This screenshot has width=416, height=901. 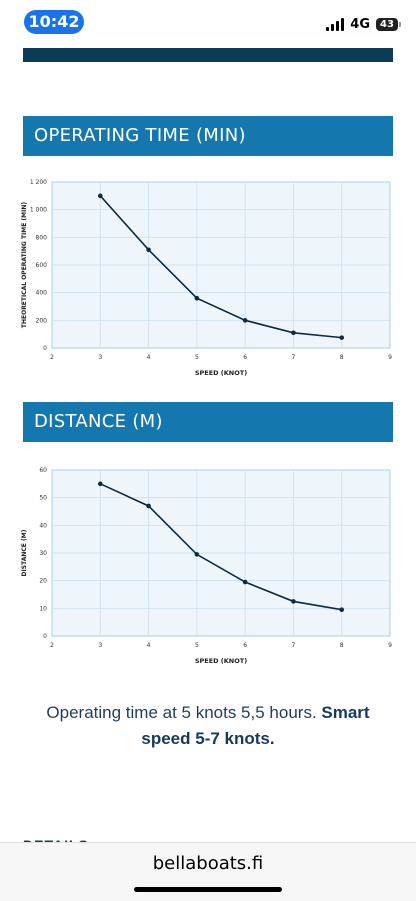 What do you see at coordinates (54, 22) in the screenshot?
I see `status-time: 10:42` at bounding box center [54, 22].